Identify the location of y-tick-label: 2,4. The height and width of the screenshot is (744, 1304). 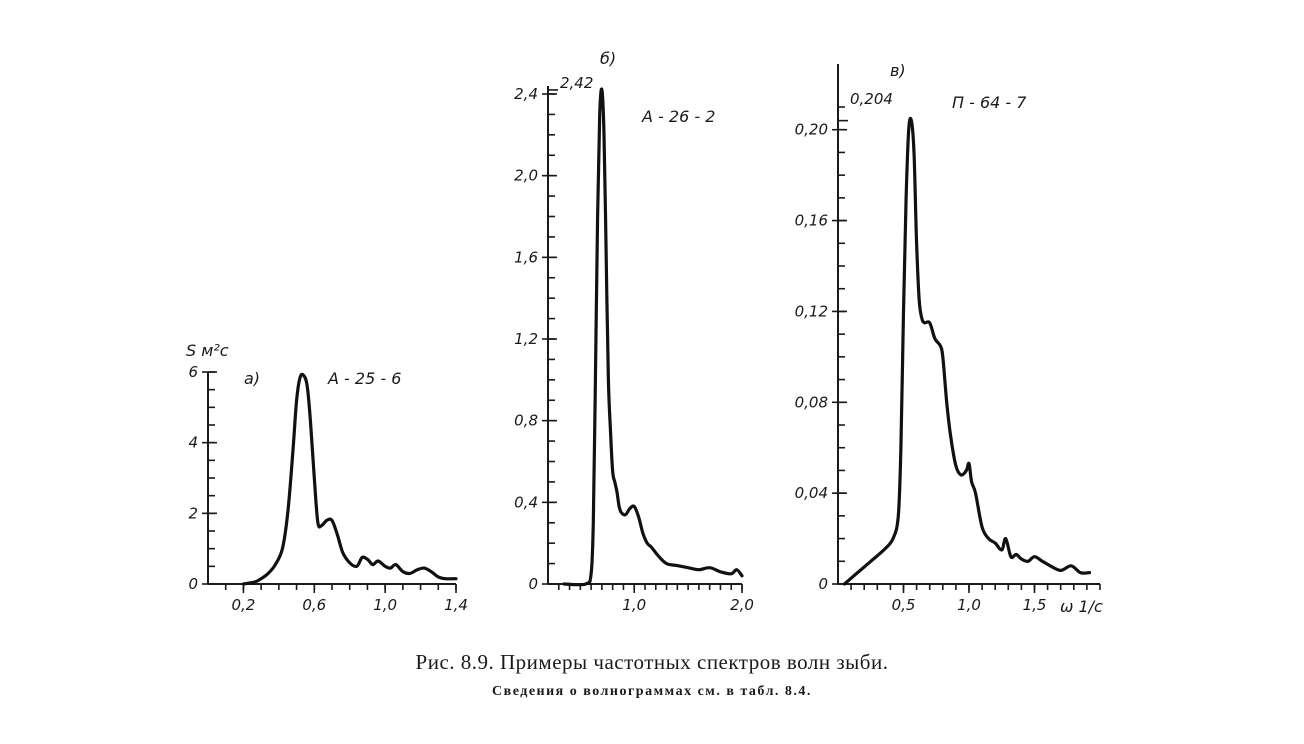
(526, 94).